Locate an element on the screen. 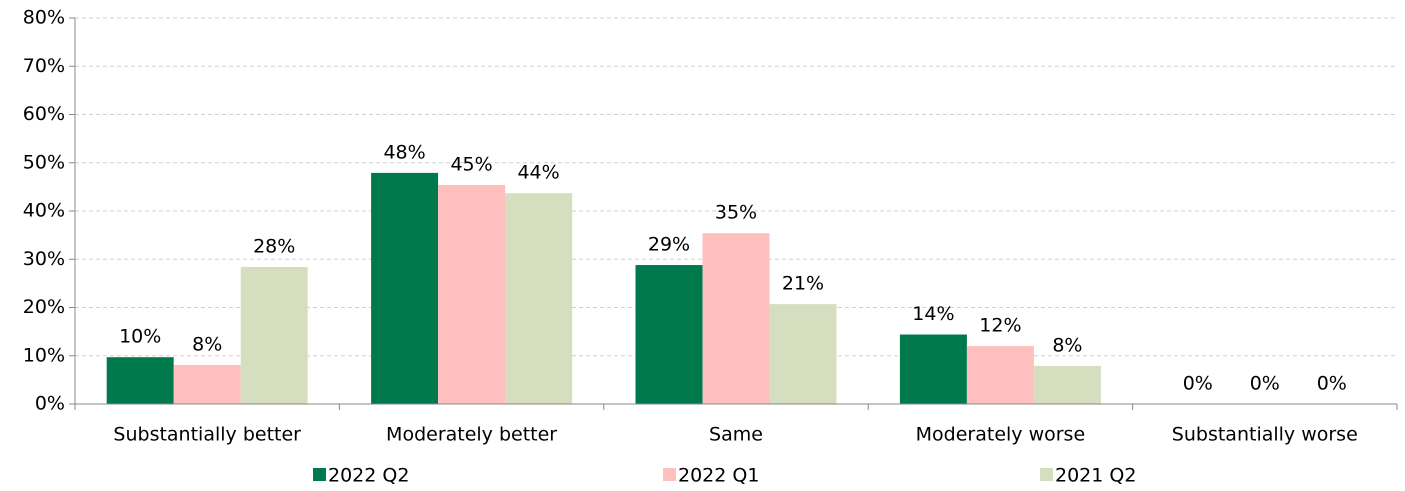 The width and height of the screenshot is (1405, 491). y-tick-label: 40% is located at coordinates (44, 211).